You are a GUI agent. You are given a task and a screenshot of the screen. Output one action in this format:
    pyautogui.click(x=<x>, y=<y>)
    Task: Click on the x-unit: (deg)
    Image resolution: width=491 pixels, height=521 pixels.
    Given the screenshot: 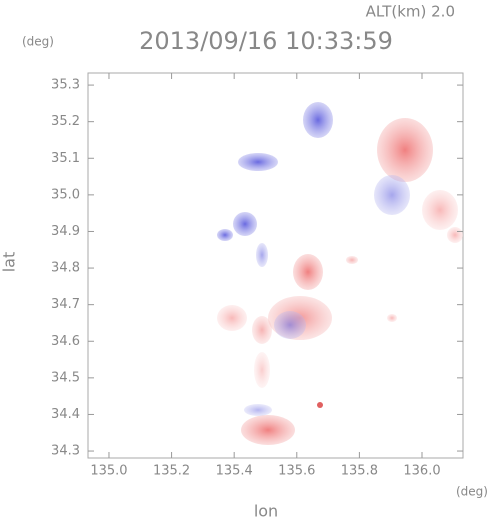 What is the action you would take?
    pyautogui.click(x=472, y=492)
    